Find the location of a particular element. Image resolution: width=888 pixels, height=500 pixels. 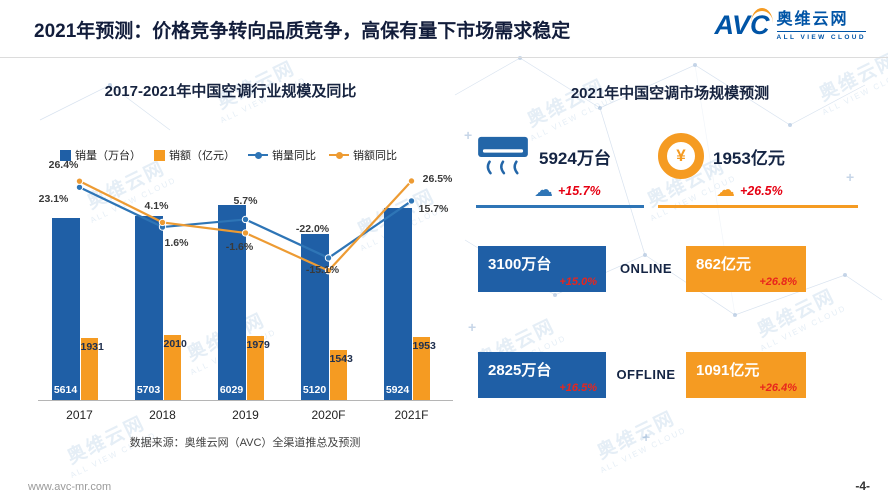

volume-yoy-line-marker is located at coordinates (258, 155).